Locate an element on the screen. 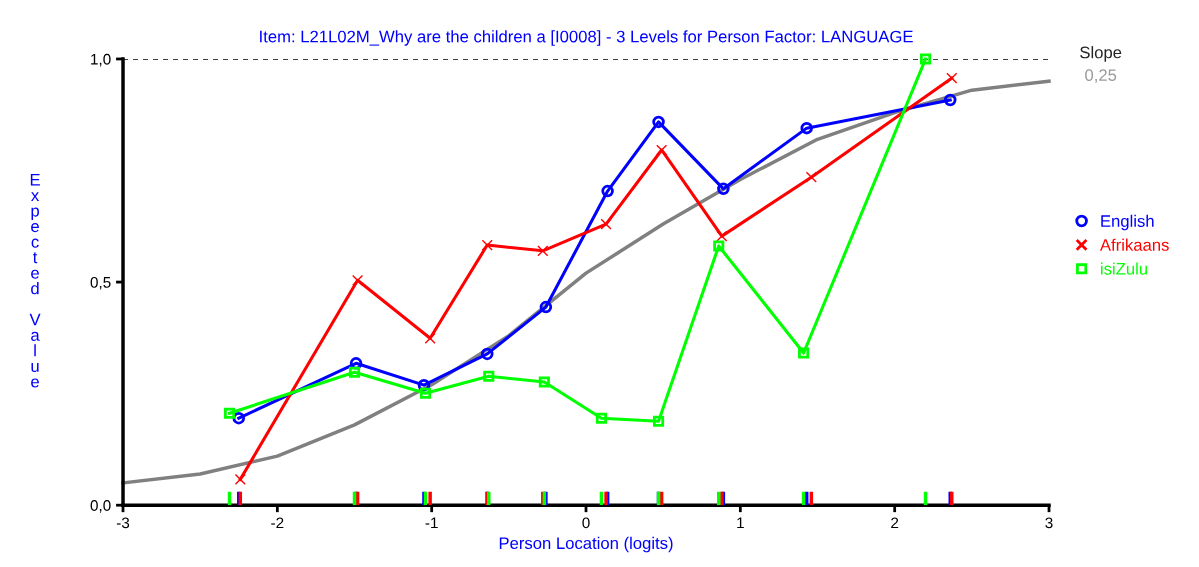 Image resolution: width=1199 pixels, height=567 pixels. x-tick-label: -1 is located at coordinates (431, 523).